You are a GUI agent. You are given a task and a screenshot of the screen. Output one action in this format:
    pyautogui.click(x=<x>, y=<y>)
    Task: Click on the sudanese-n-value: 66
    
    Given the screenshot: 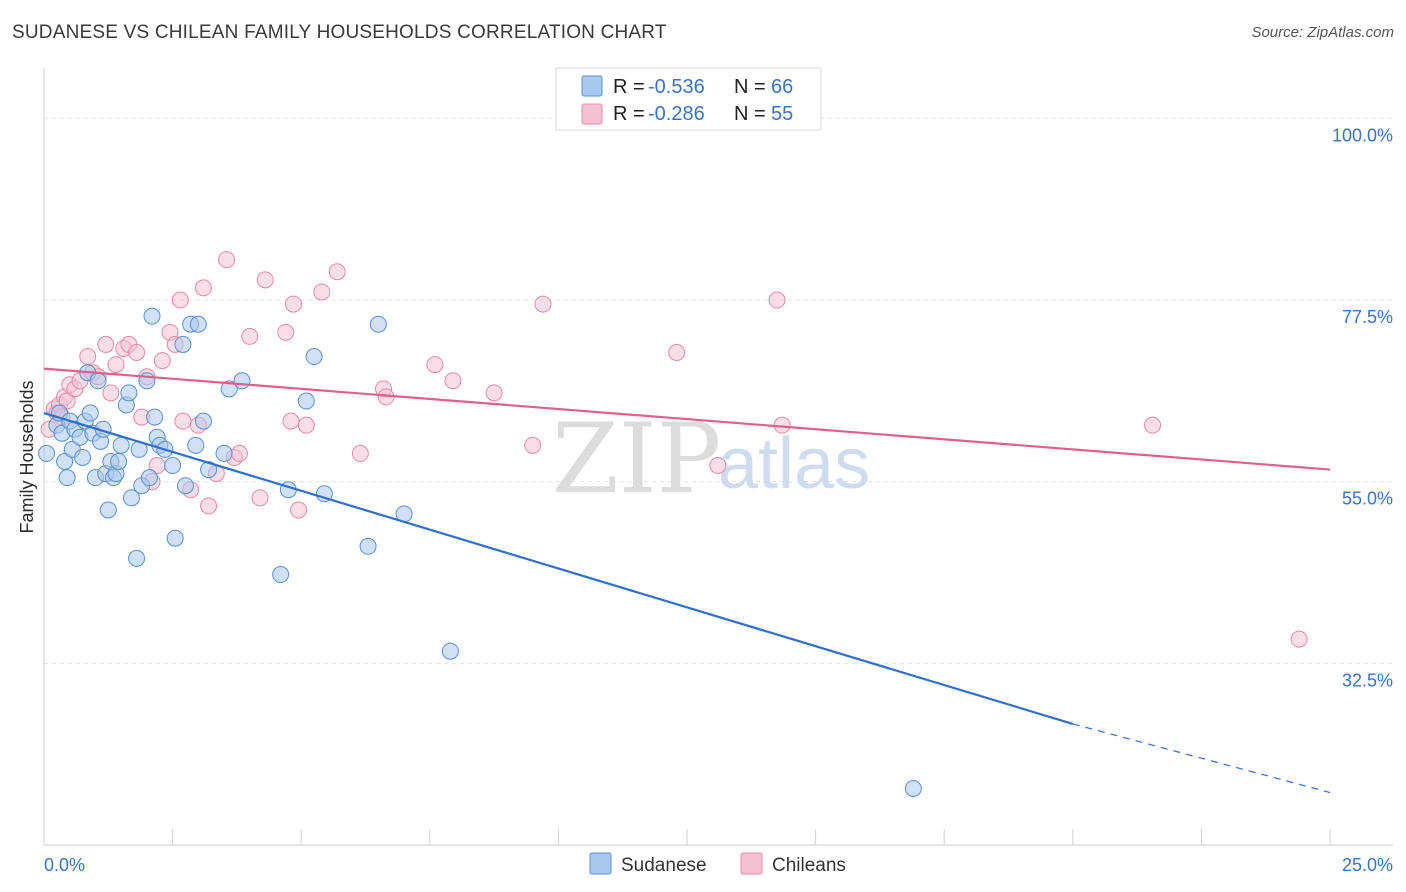 What is the action you would take?
    pyautogui.click(x=782, y=87)
    